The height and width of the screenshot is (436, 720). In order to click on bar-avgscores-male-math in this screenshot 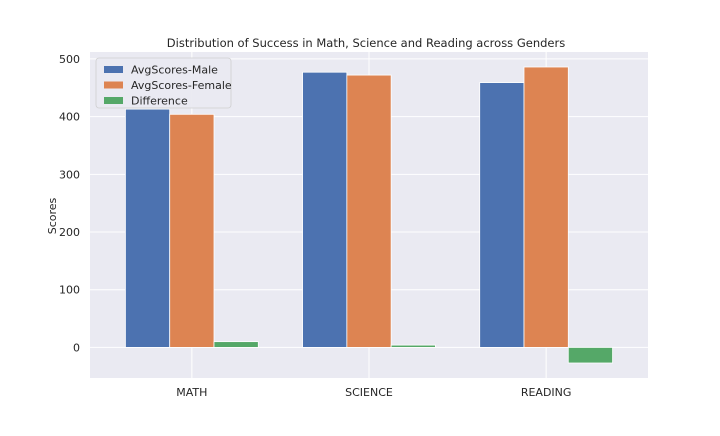, I will do `click(148, 228)`.